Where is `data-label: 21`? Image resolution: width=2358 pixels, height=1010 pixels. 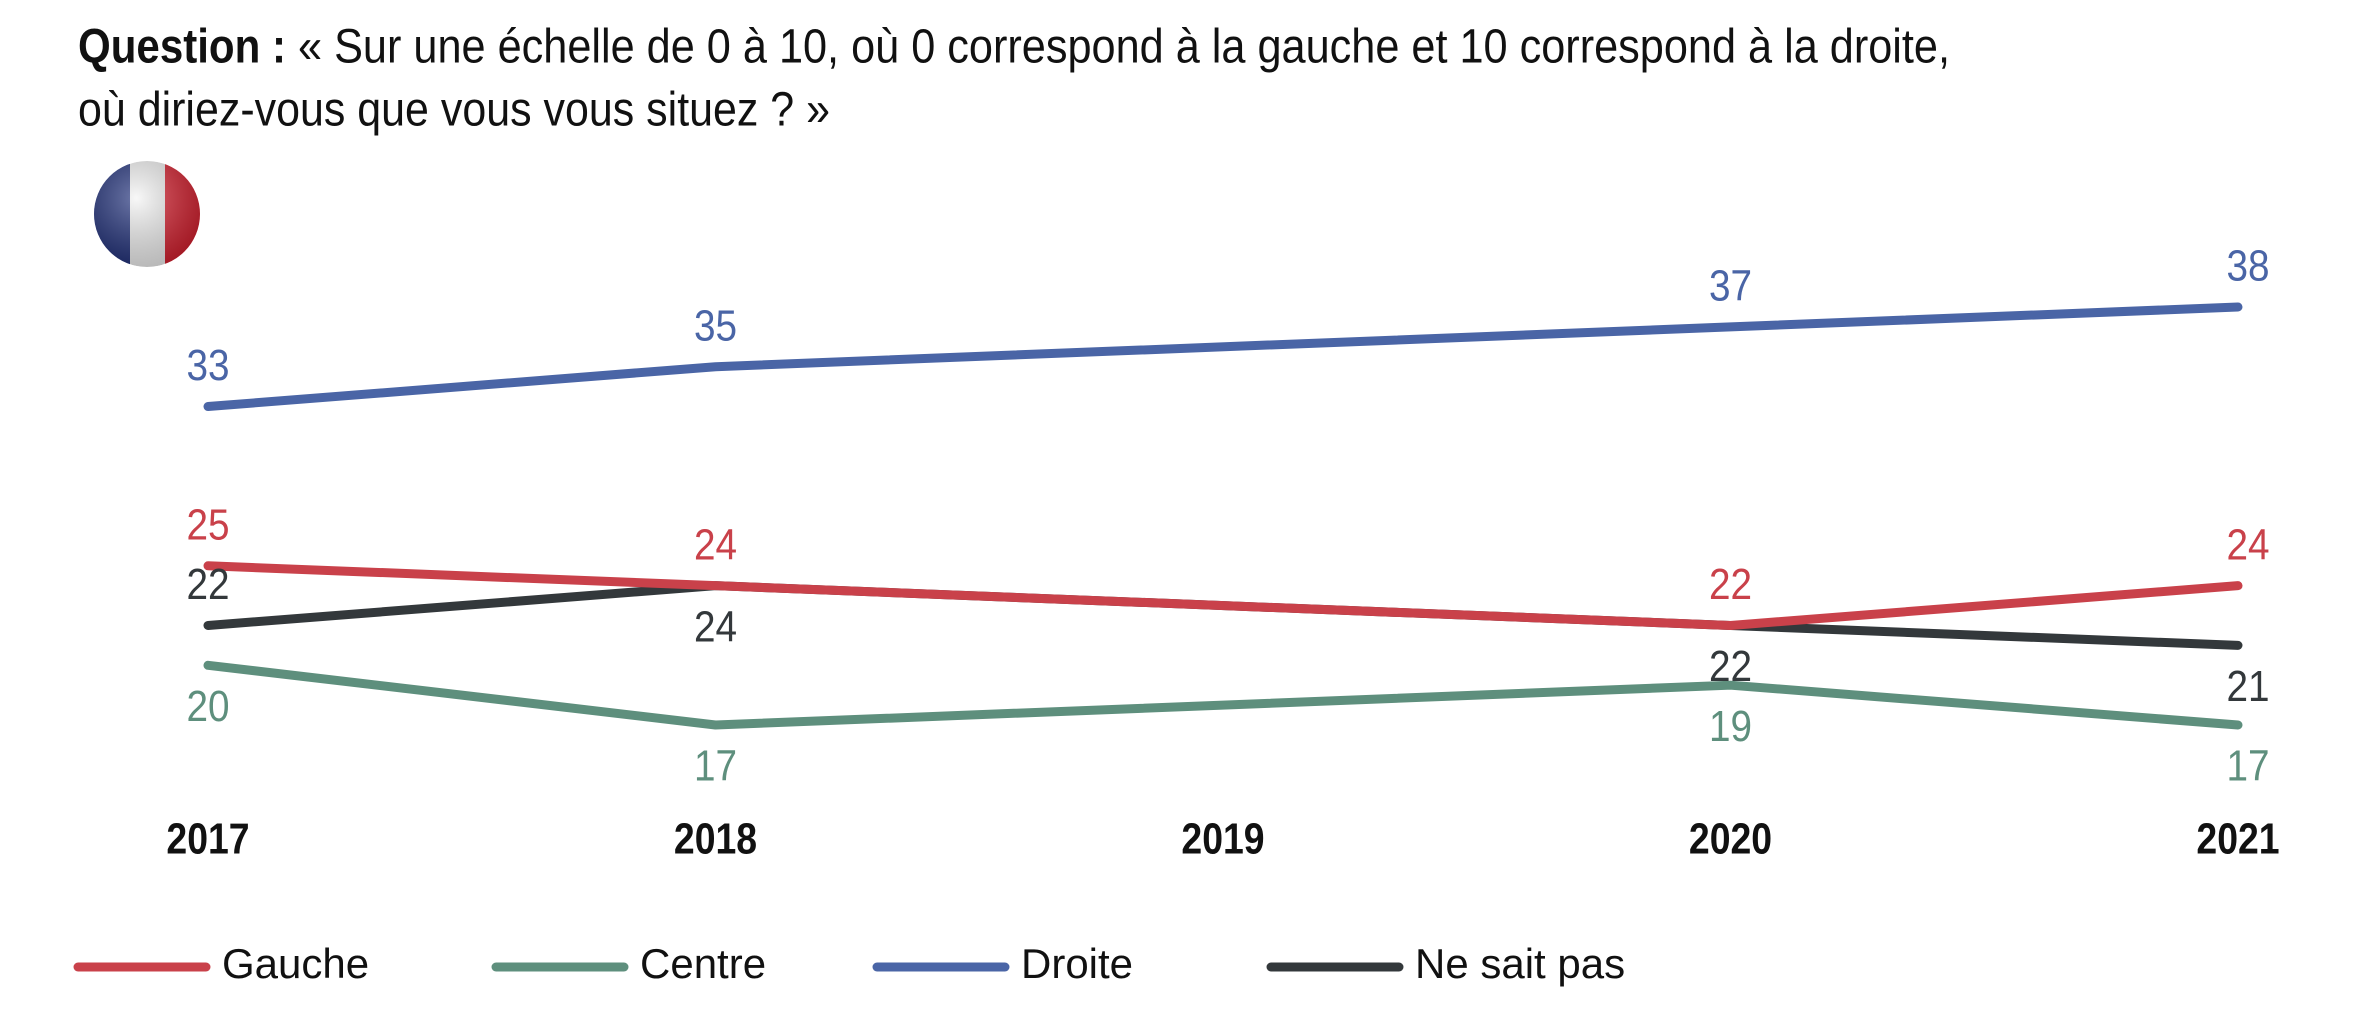
data-label: 21 is located at coordinates (2247, 686).